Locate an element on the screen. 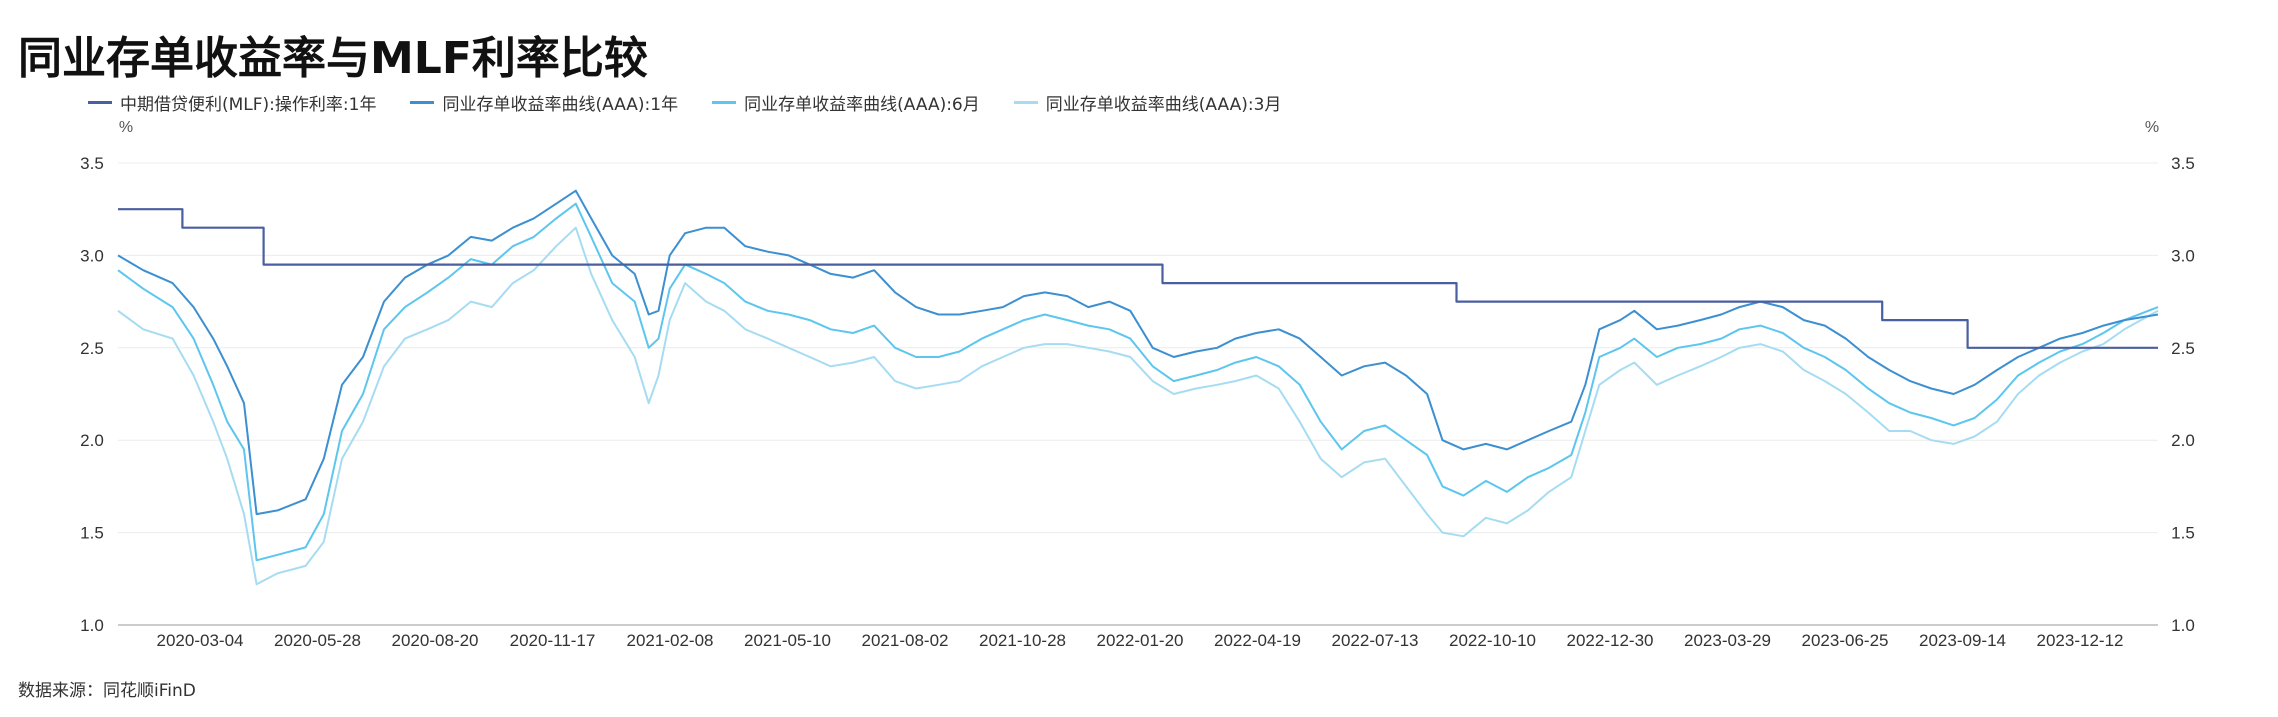 This screenshot has height=717, width=2278. legend-label-mlf: 中期借贷便利(MLF):操作利率:1年 is located at coordinates (248, 104).